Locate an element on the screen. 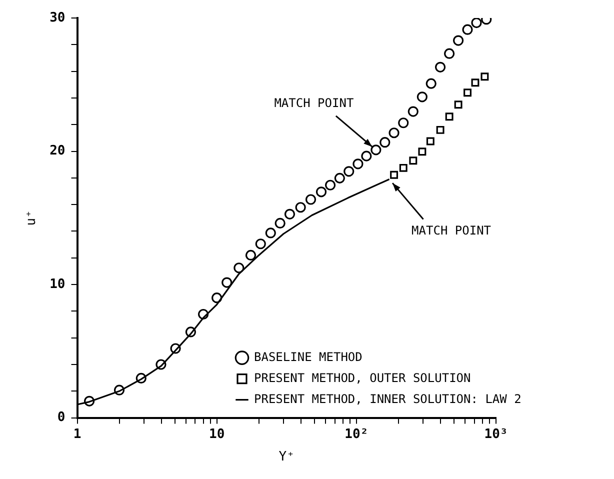  y-tick-label: 30 is located at coordinates (58, 18).